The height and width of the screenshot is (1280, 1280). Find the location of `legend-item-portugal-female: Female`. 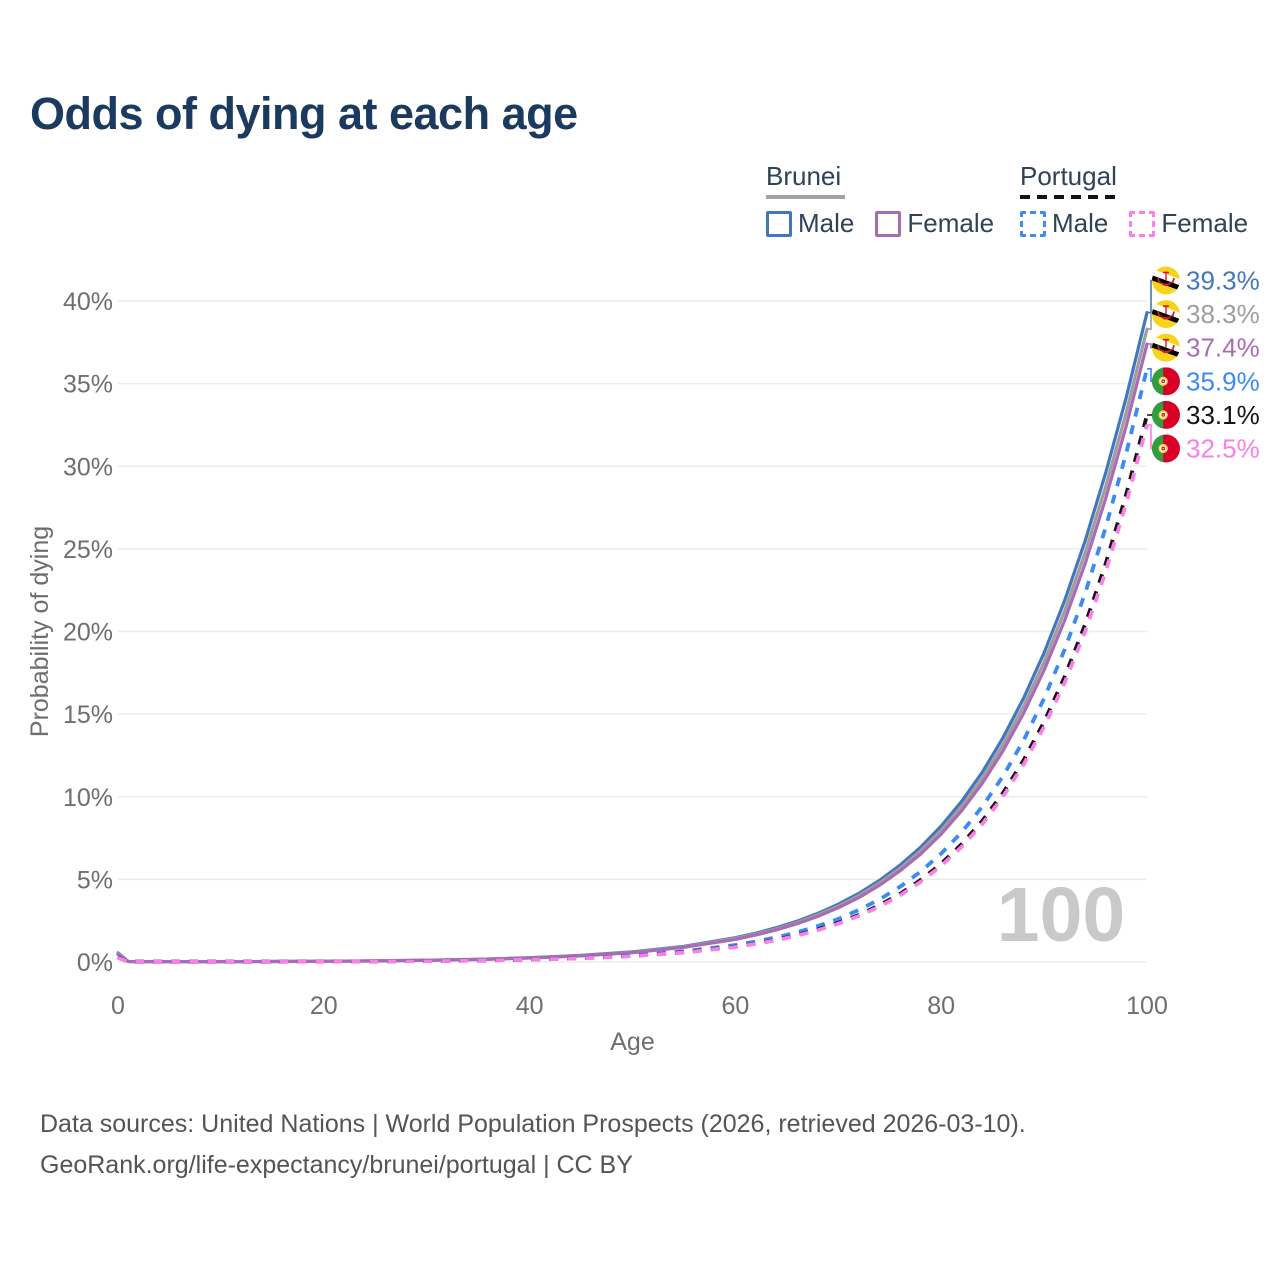

legend-item-portugal-female: Female is located at coordinates (1188, 223).